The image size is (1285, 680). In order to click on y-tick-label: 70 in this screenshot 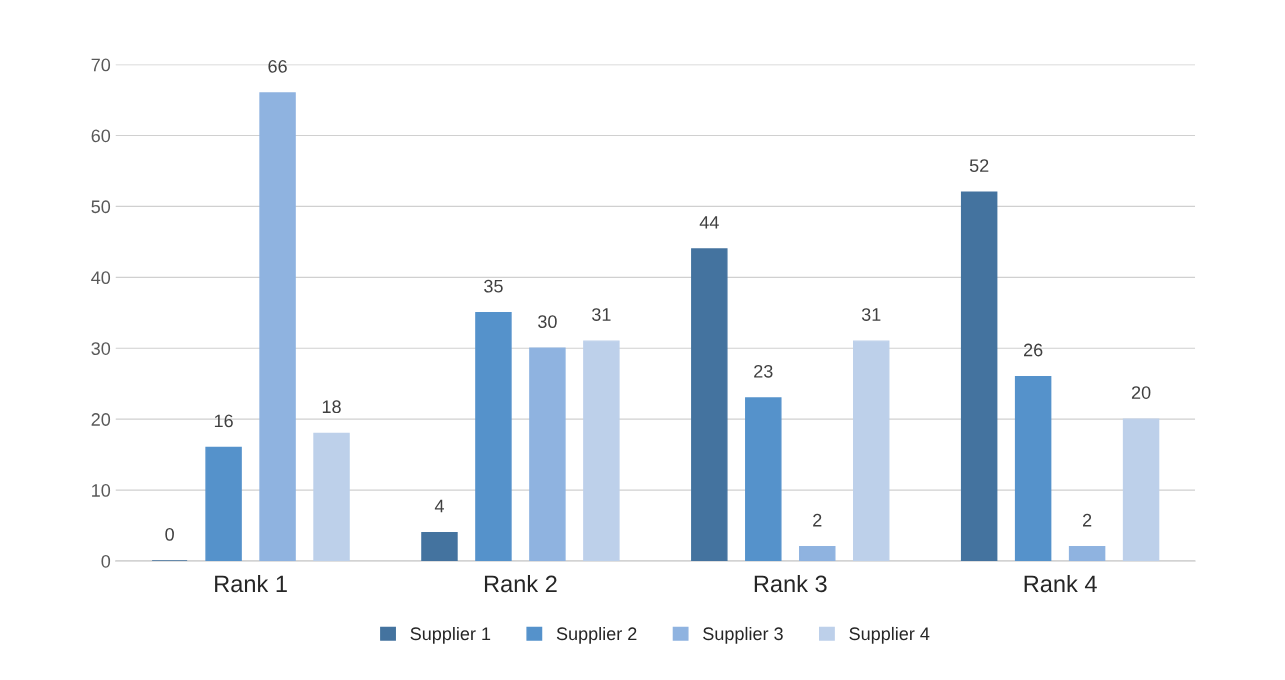, I will do `click(101, 65)`.